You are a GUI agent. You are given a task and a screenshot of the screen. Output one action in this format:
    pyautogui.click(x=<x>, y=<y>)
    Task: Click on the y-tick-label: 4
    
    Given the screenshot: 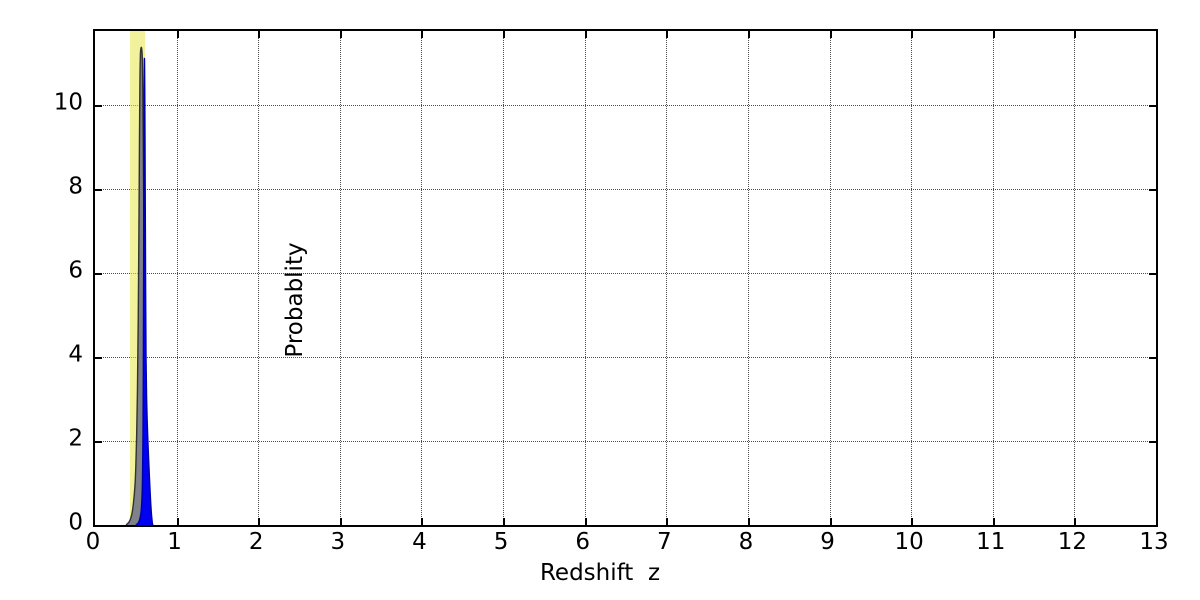 What is the action you would take?
    pyautogui.click(x=75, y=354)
    